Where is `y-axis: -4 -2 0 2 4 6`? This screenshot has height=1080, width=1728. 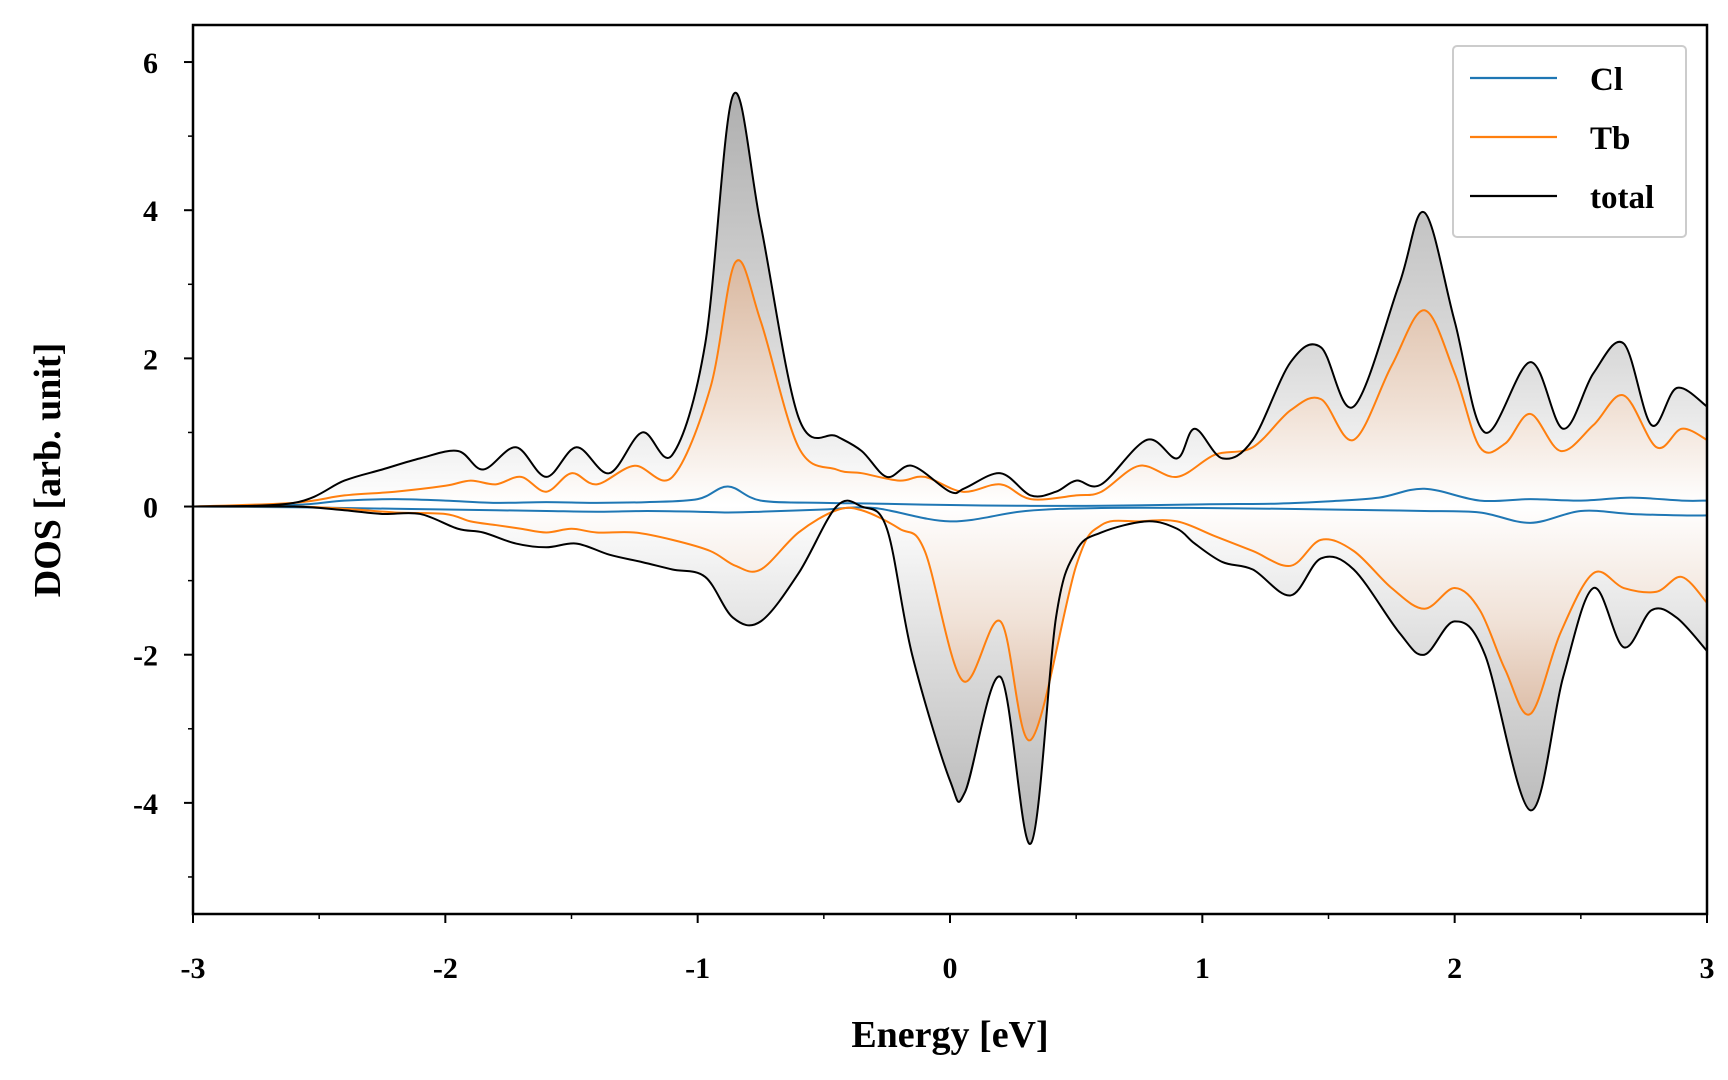
y-axis: -4 -2 0 2 4 6 is located at coordinates (163, 462).